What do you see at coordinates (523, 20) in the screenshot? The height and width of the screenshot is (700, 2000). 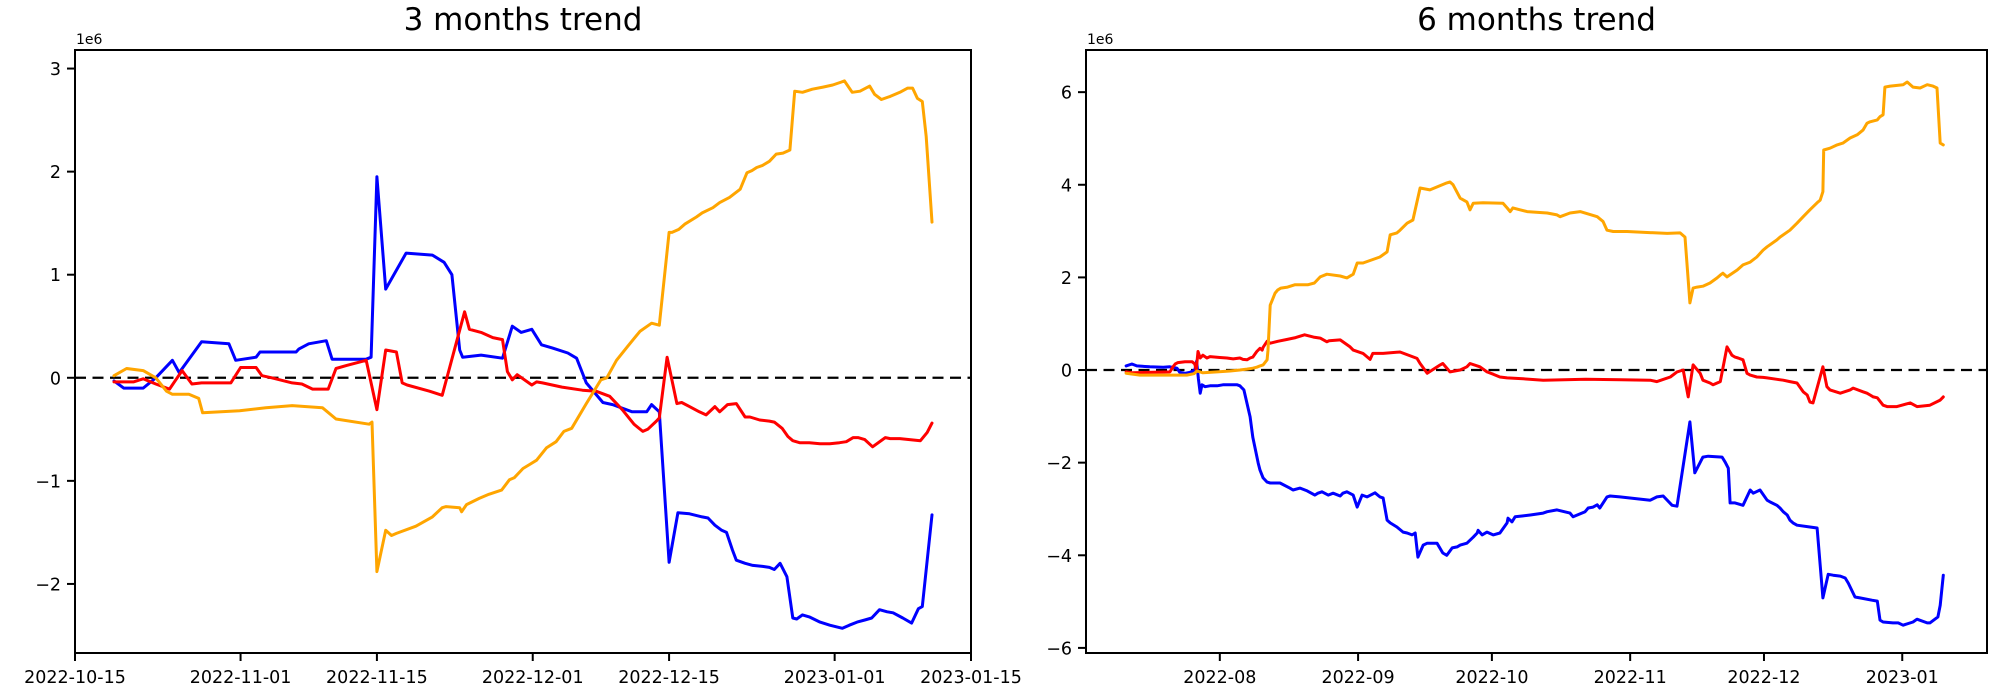 I see `chart-title-3-months: 3 months trend` at bounding box center [523, 20].